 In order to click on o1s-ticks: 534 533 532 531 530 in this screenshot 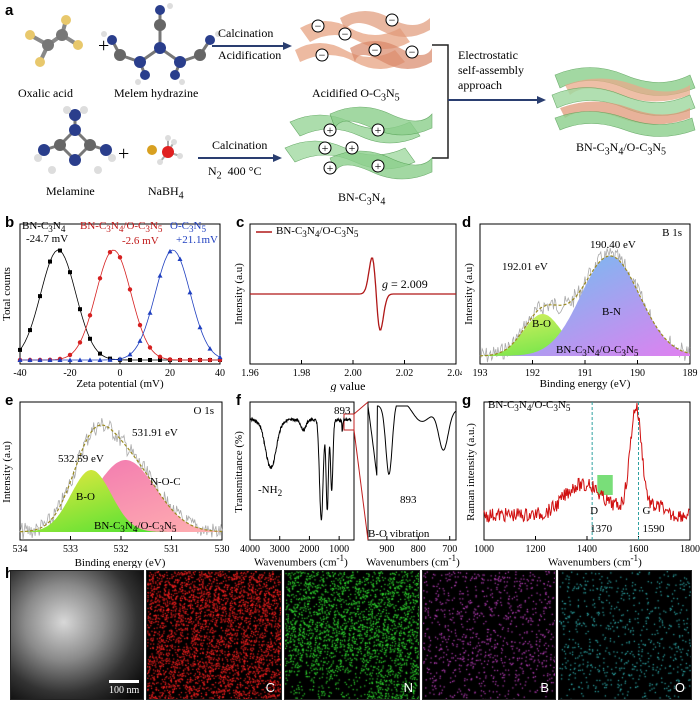, I will do `click(121, 545)`.